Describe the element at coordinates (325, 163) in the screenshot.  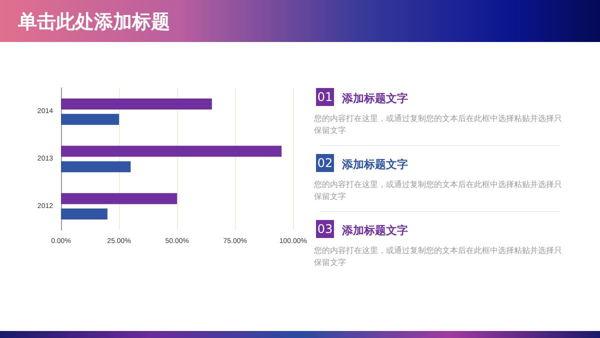
I see `text: 02` at that location.